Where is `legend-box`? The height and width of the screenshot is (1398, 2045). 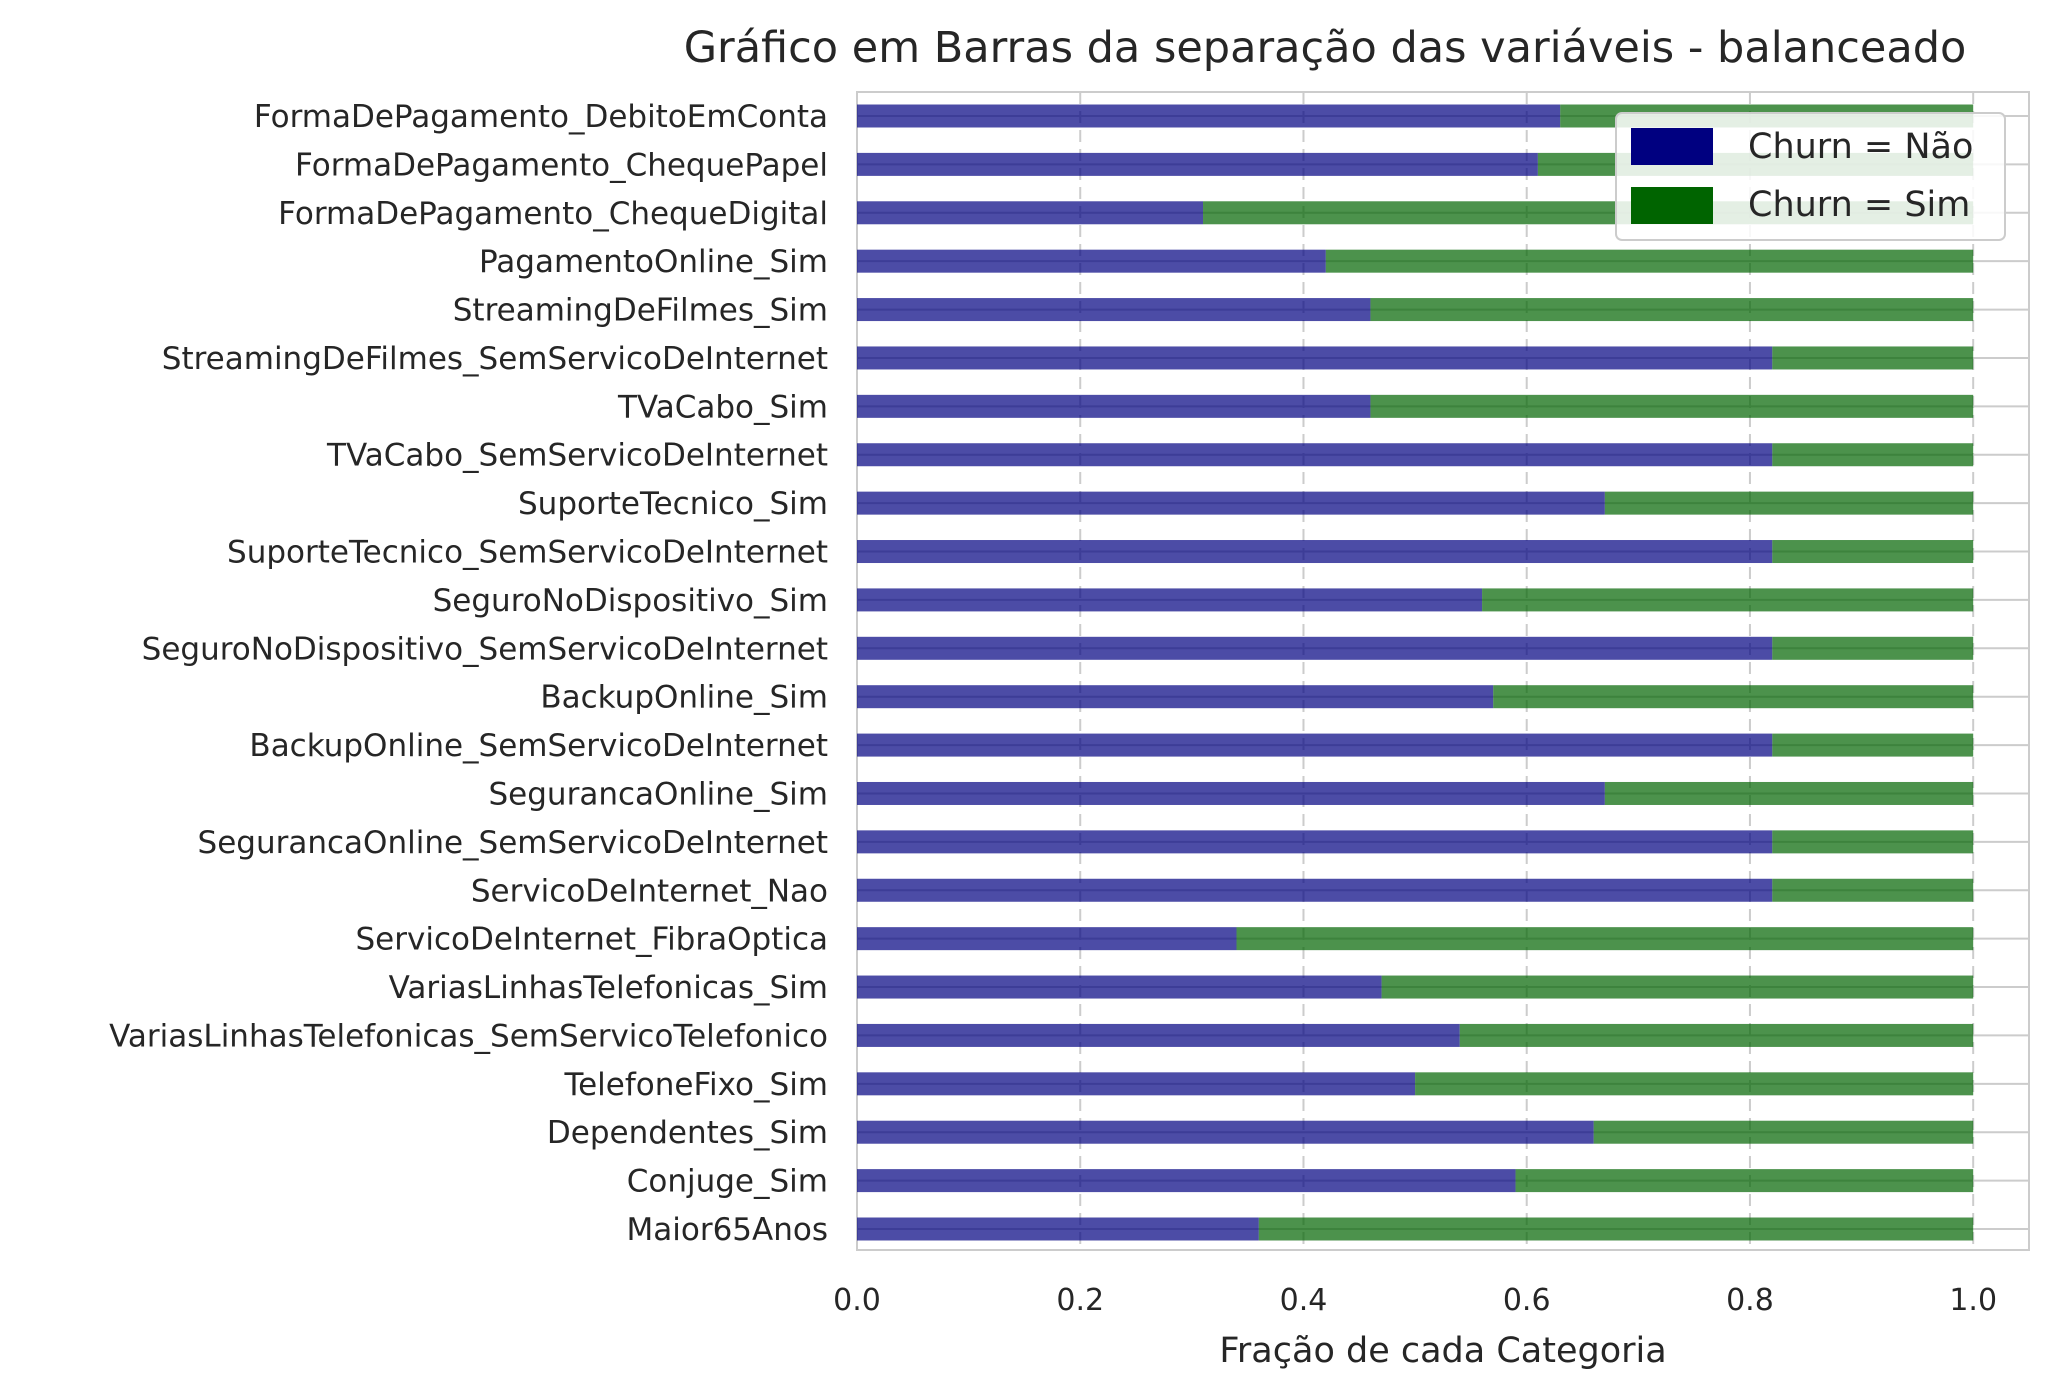
legend-box is located at coordinates (1810, 176).